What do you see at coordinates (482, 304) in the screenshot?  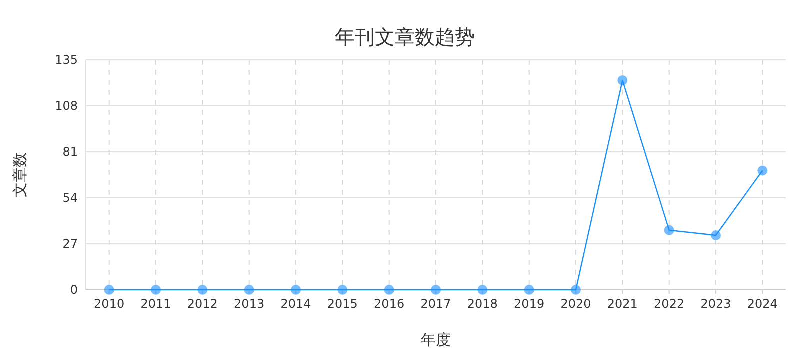 I see `x-tick-label: 2018` at bounding box center [482, 304].